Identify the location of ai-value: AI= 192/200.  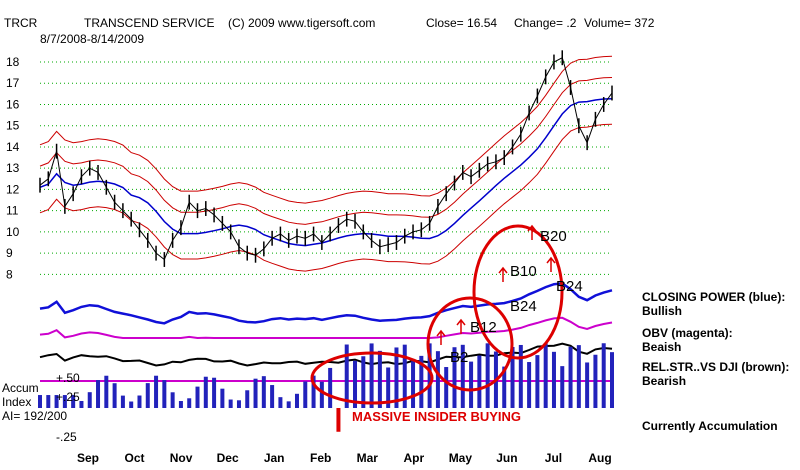
(35, 416).